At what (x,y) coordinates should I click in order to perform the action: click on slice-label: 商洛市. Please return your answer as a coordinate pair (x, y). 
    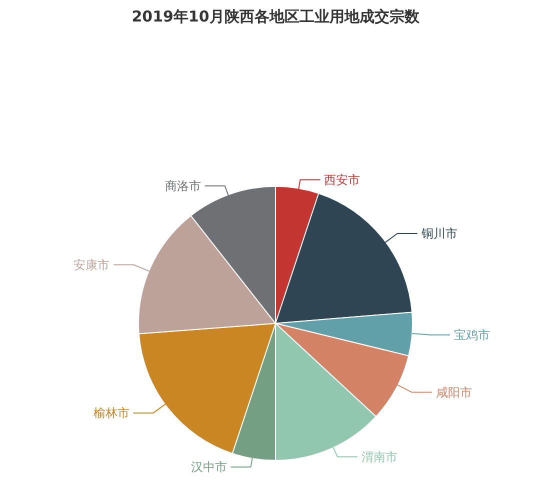
    Looking at the image, I should click on (182, 185).